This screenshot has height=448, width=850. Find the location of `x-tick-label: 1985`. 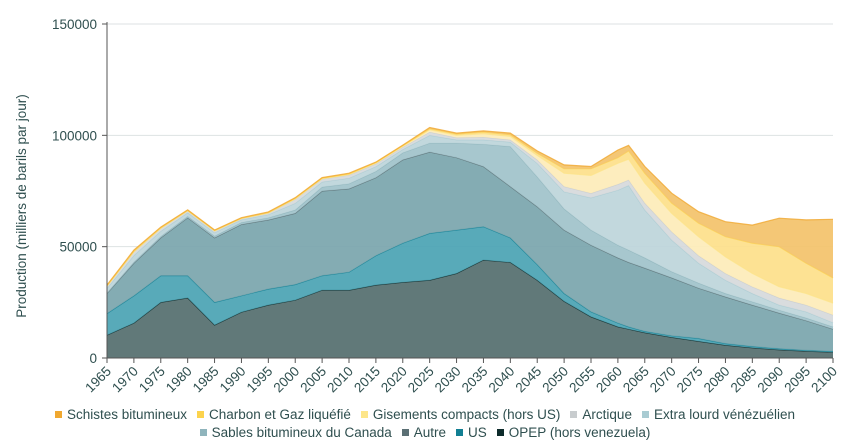

x-tick-label: 1985 is located at coordinates (206, 380).